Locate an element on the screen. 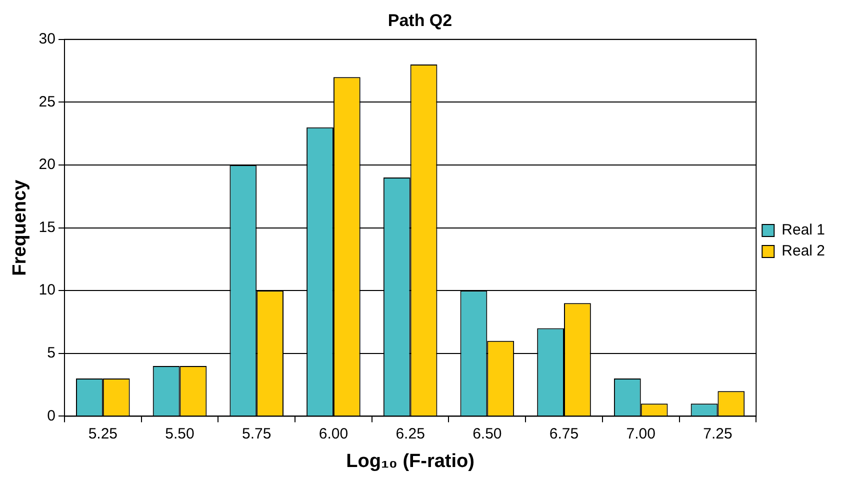  x-tick-label: 5.25 is located at coordinates (103, 433).